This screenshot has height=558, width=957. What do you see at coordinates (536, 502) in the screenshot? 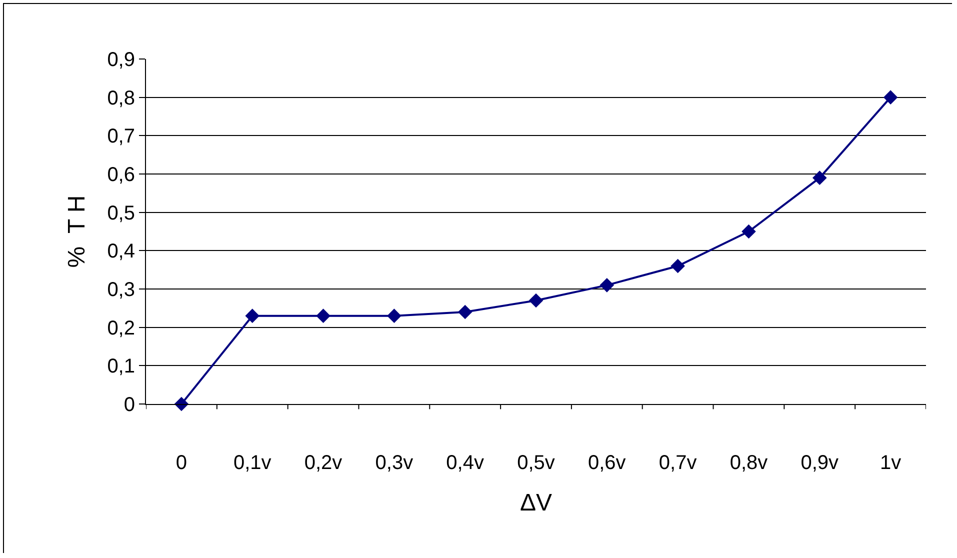
I see `x-axis-title: ΔV` at bounding box center [536, 502].